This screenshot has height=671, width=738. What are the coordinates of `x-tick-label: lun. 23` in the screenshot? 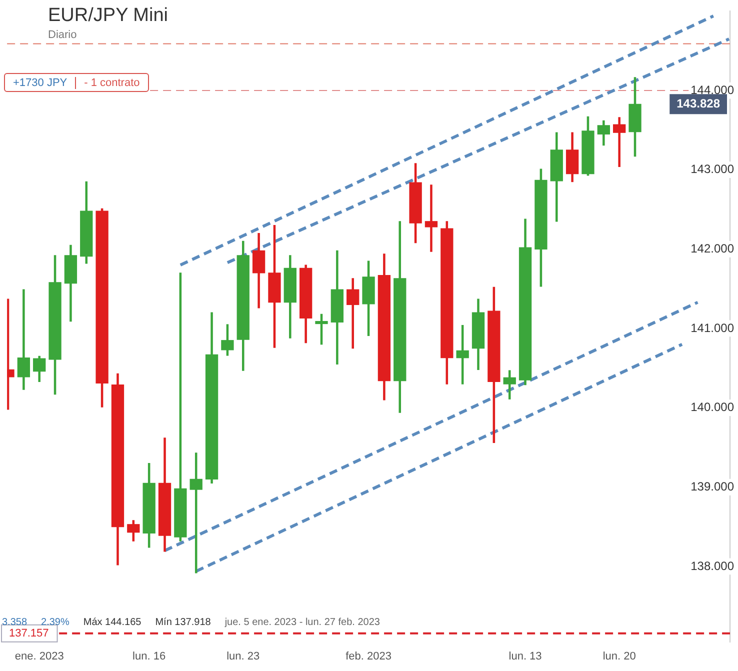 It's located at (243, 656).